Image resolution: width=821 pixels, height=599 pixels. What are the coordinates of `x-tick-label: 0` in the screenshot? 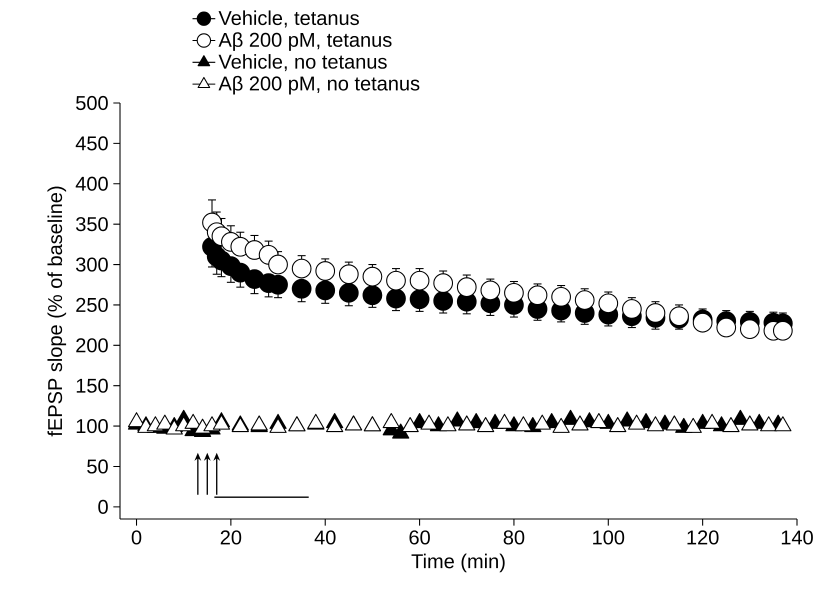 It's located at (137, 537).